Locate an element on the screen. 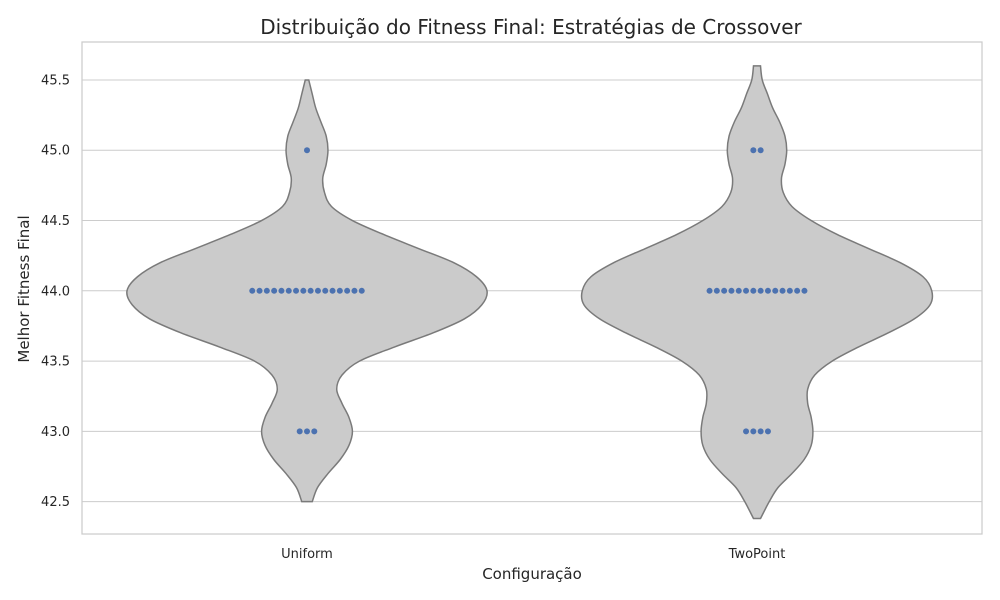  y-tick-label: 44.0 is located at coordinates (55, 291).